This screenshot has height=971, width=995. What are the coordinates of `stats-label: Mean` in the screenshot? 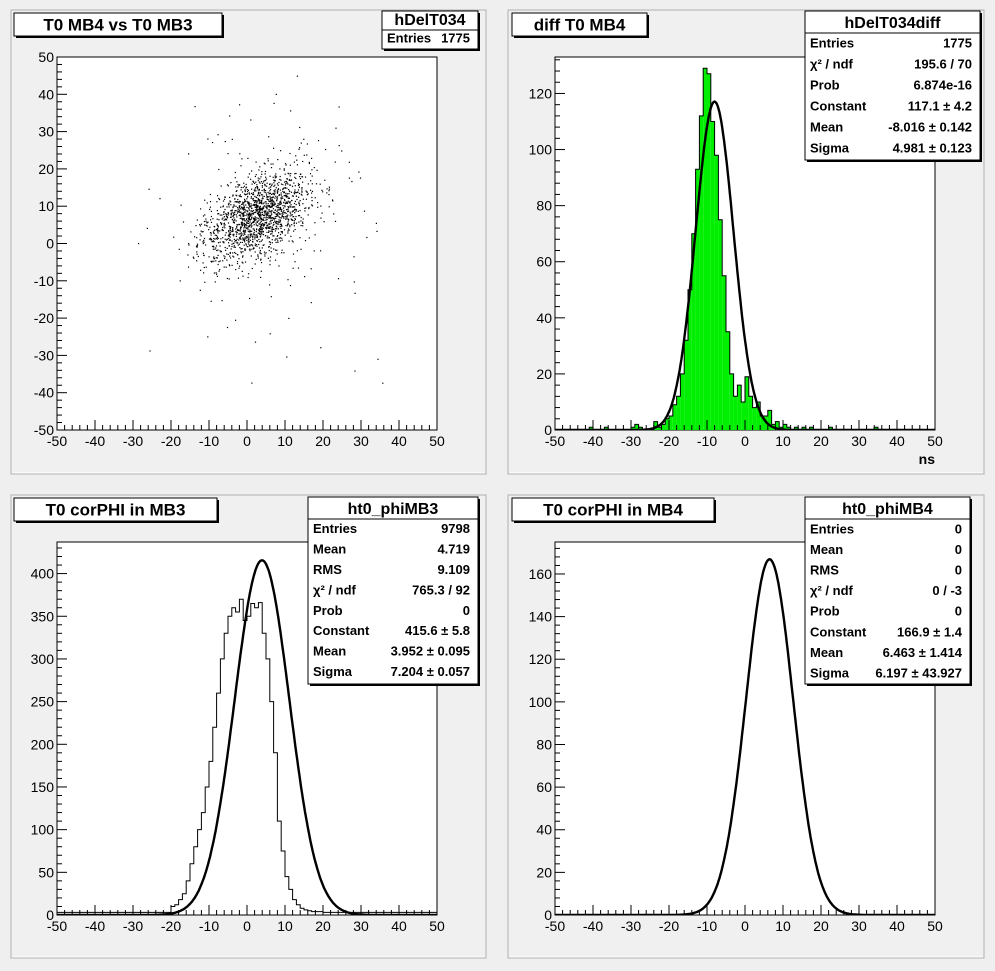 It's located at (826, 652).